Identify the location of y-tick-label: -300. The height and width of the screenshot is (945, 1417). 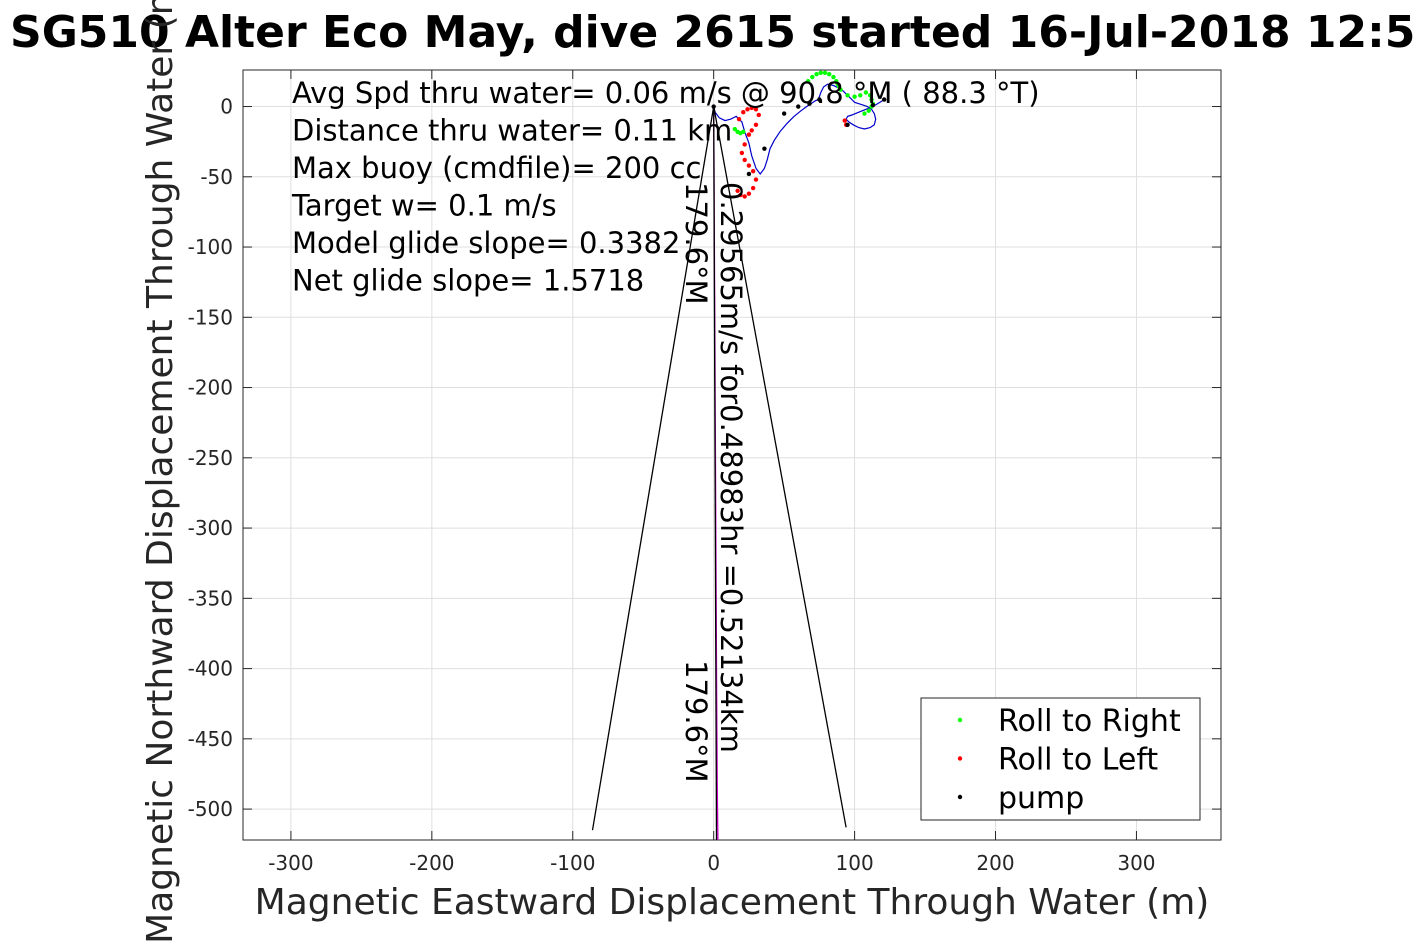
(210, 528).